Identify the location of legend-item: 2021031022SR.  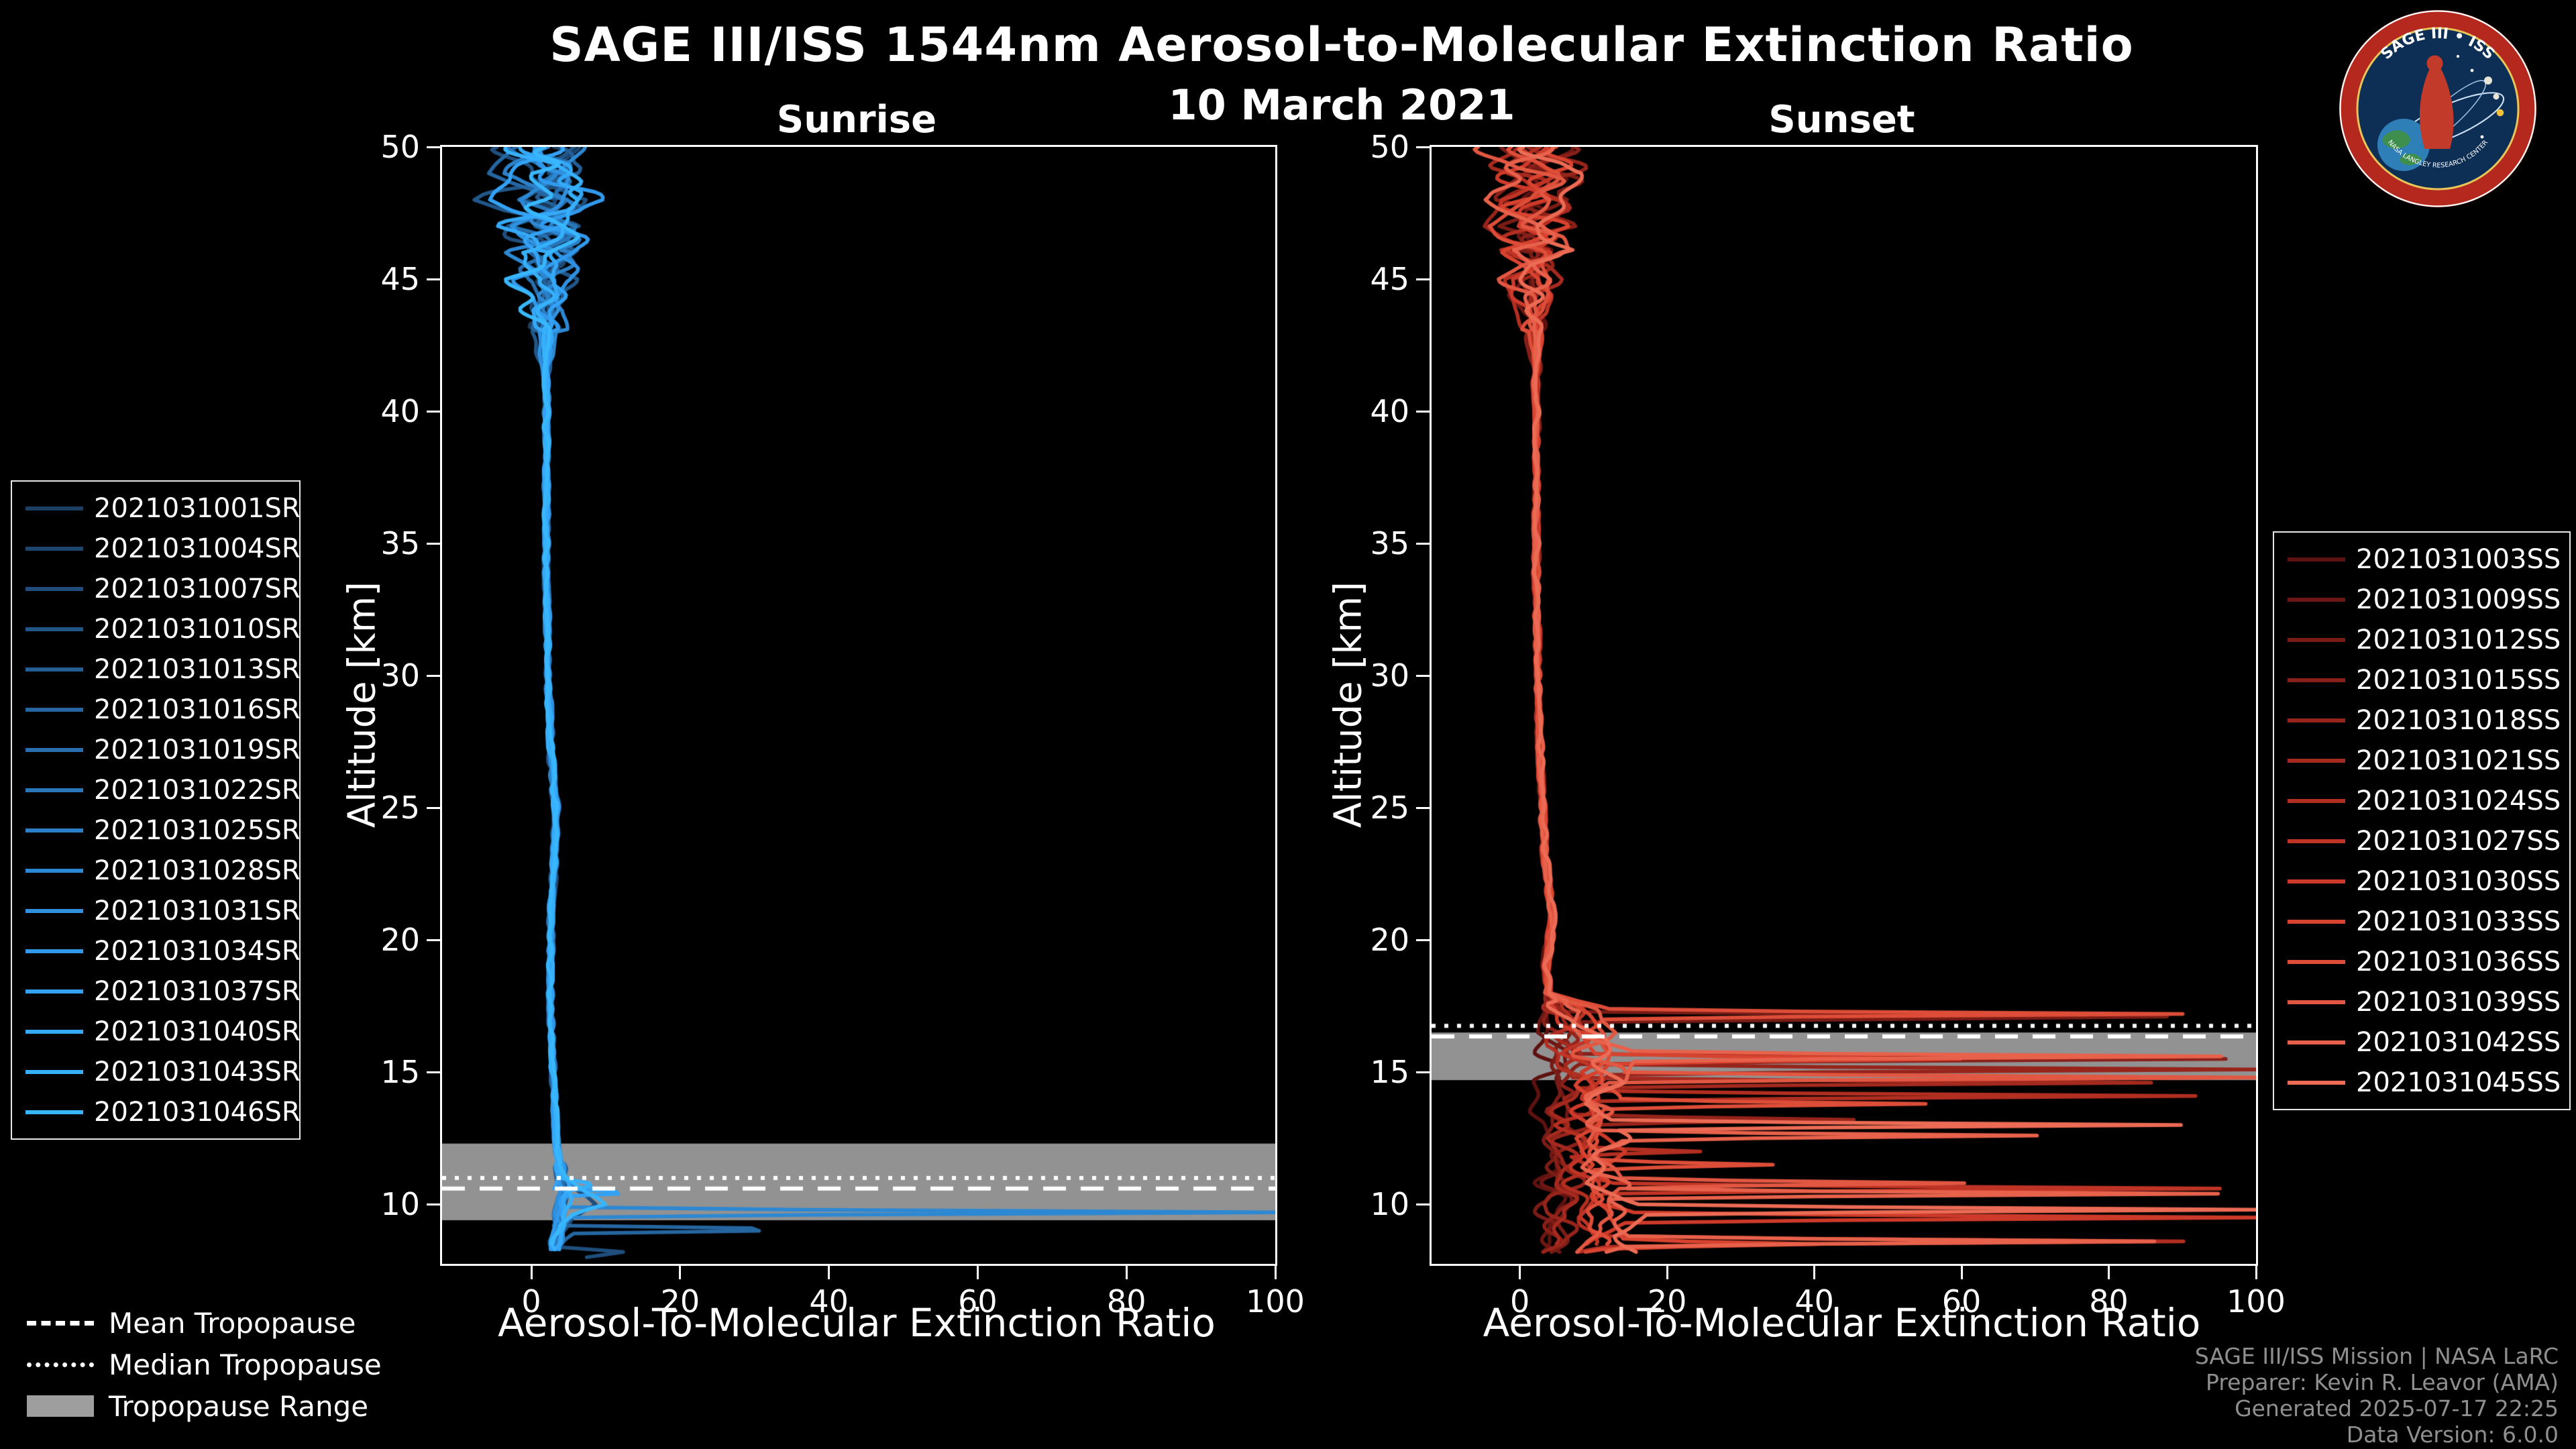
(163, 790).